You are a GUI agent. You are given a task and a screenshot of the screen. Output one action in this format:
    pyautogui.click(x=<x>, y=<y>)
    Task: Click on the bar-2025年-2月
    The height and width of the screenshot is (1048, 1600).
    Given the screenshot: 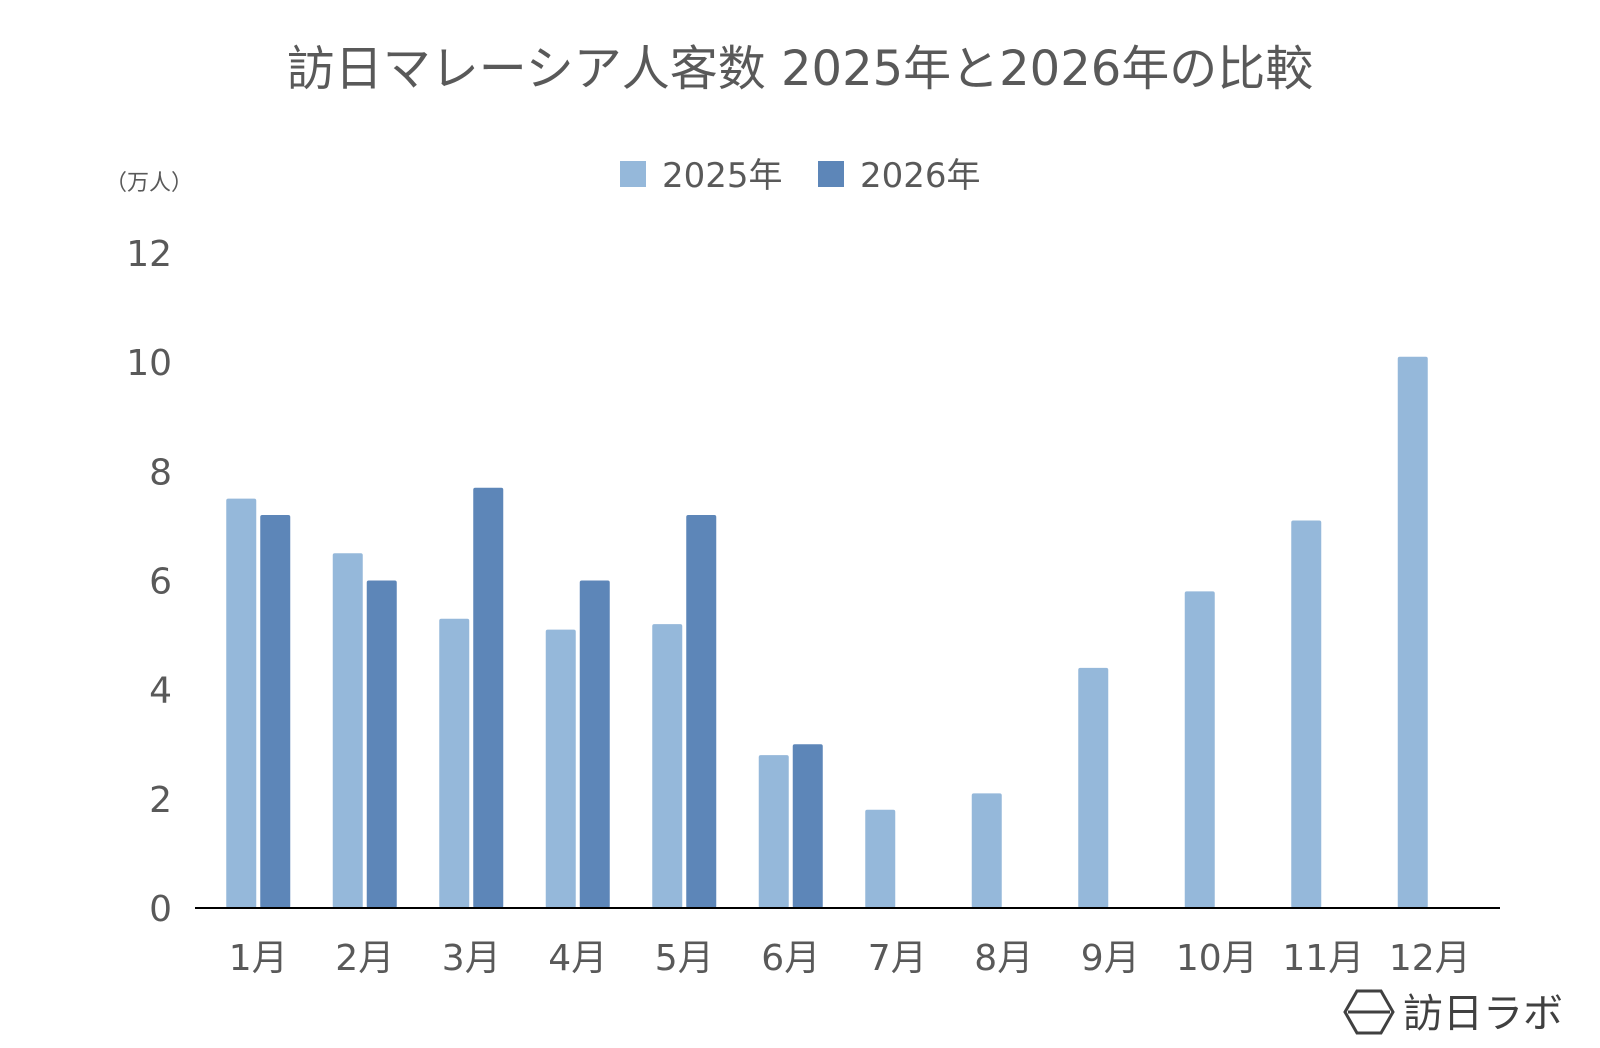 What is the action you would take?
    pyautogui.click(x=347, y=730)
    